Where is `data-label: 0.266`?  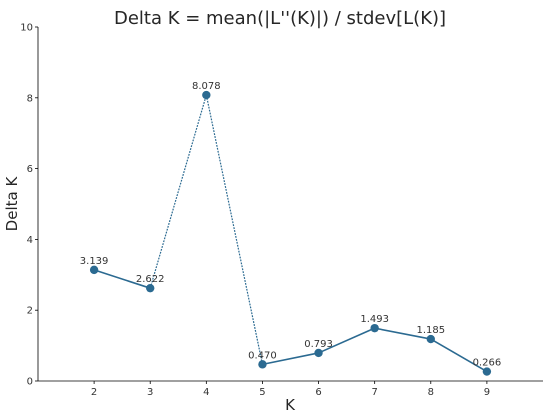
data-label: 0.266 is located at coordinates (487, 363).